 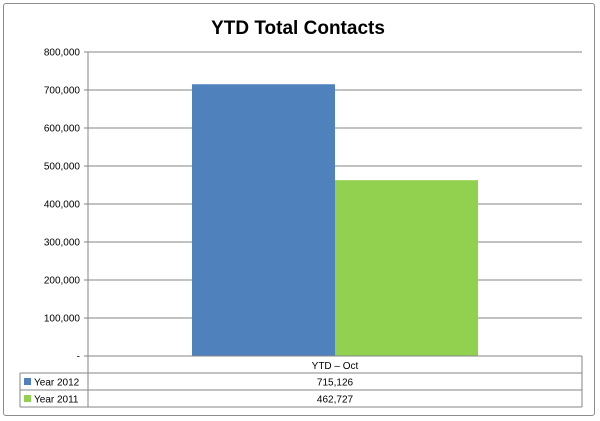 What do you see at coordinates (62, 281) in the screenshot?
I see `y-tick-label: 200,000` at bounding box center [62, 281].